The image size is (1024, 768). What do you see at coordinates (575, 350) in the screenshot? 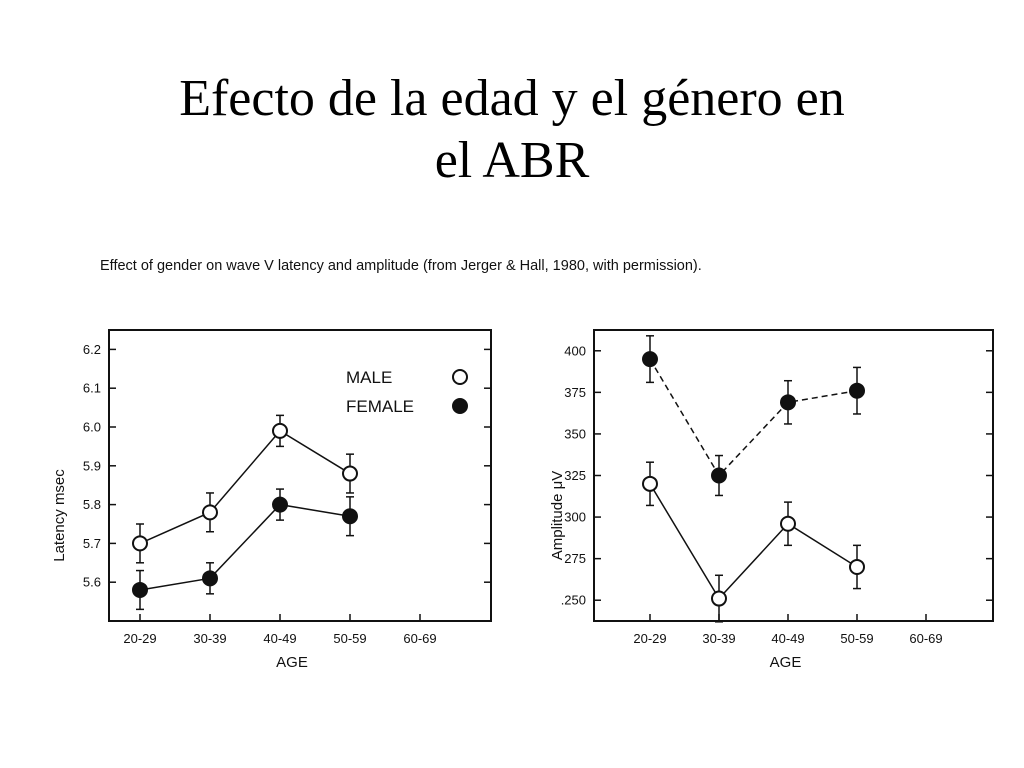
I see `y-tick-label: 400` at bounding box center [575, 350].